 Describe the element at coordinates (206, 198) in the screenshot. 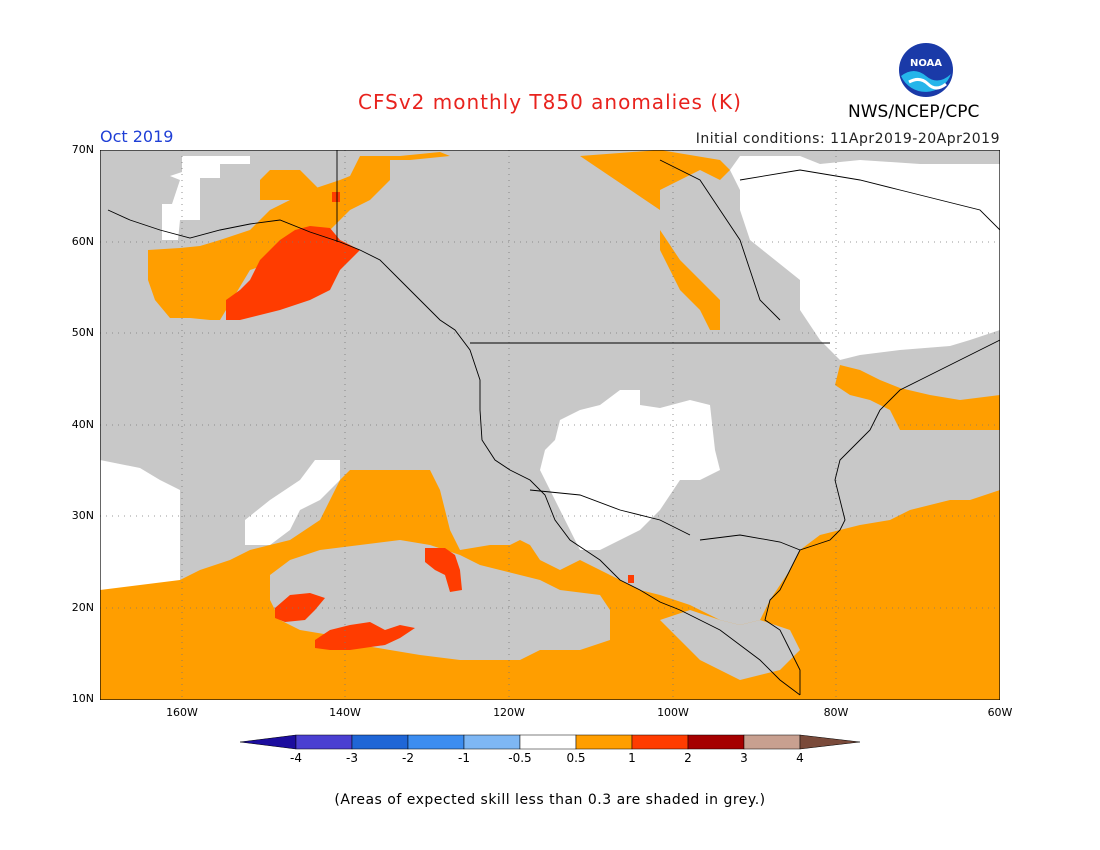

I see `white-region-bering` at that location.